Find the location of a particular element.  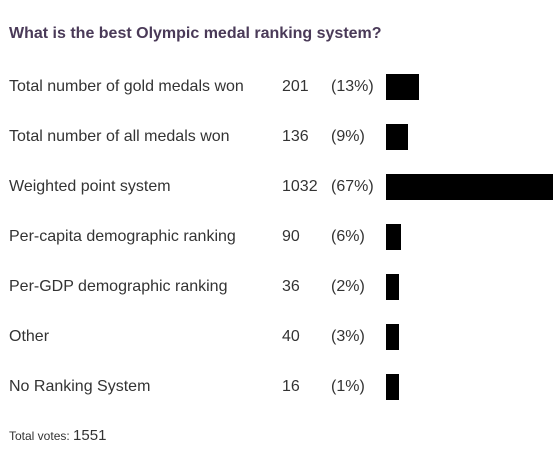

option-percent: (67%) is located at coordinates (352, 186).